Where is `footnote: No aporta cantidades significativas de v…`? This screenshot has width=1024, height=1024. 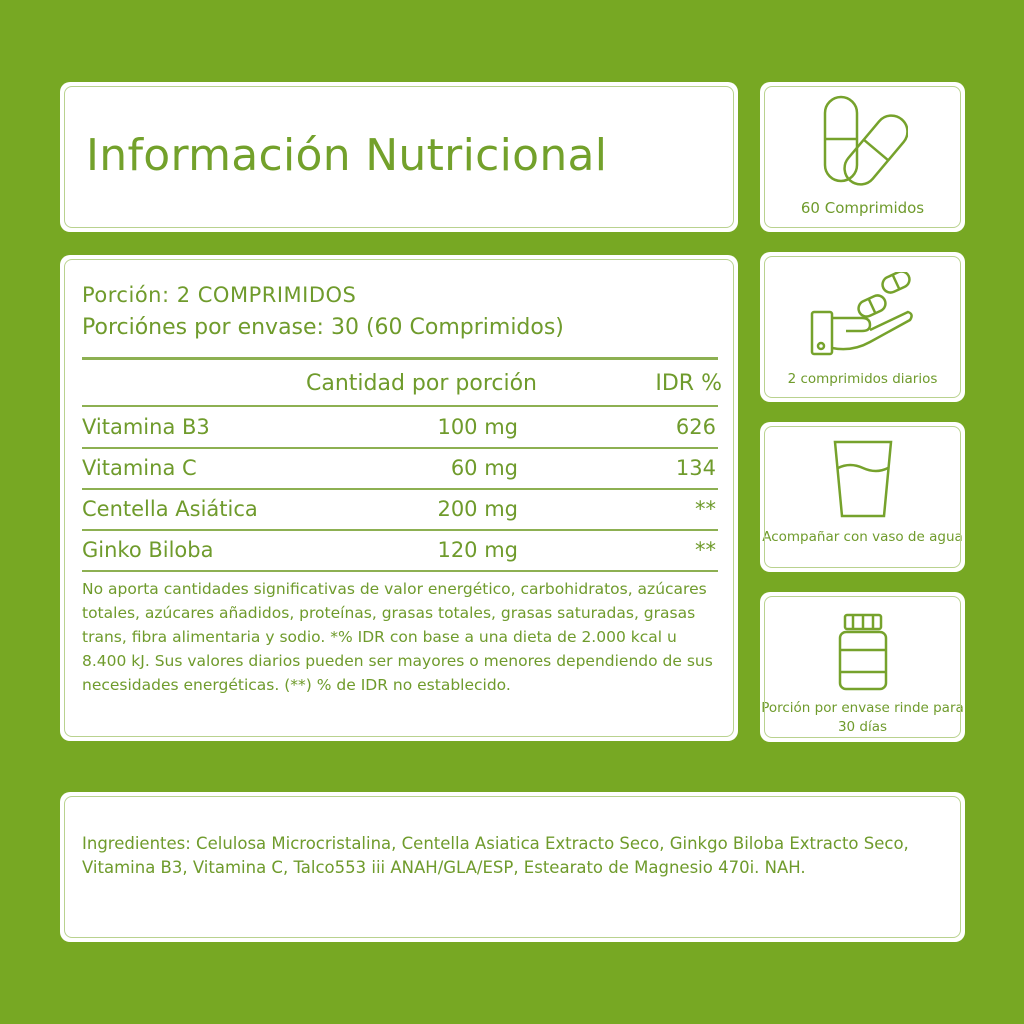
footnote: No aporta cantidades significativas de v… is located at coordinates (397, 637).